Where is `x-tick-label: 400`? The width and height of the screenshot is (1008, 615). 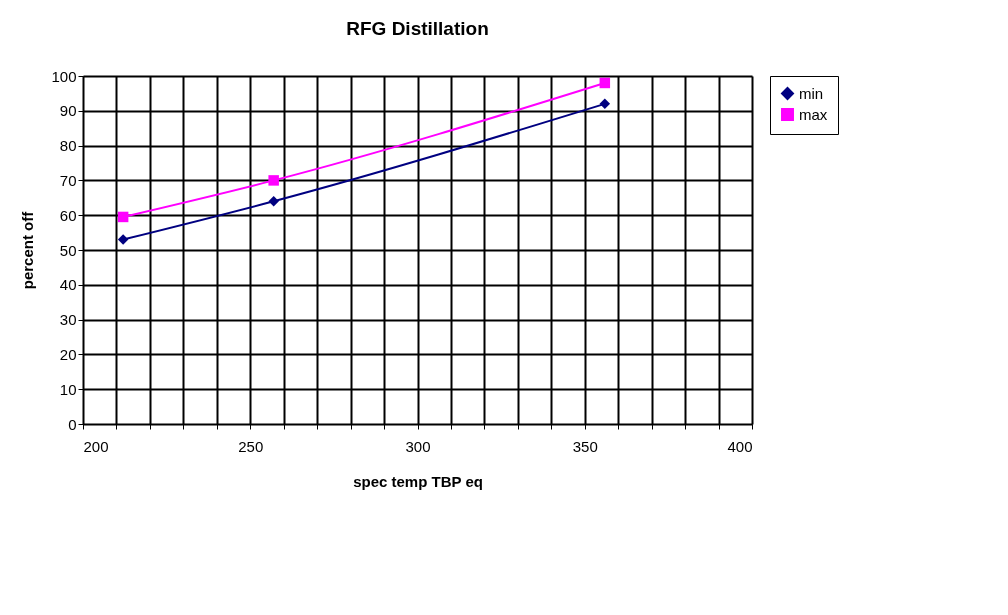
x-tick-label: 400 is located at coordinates (740, 446).